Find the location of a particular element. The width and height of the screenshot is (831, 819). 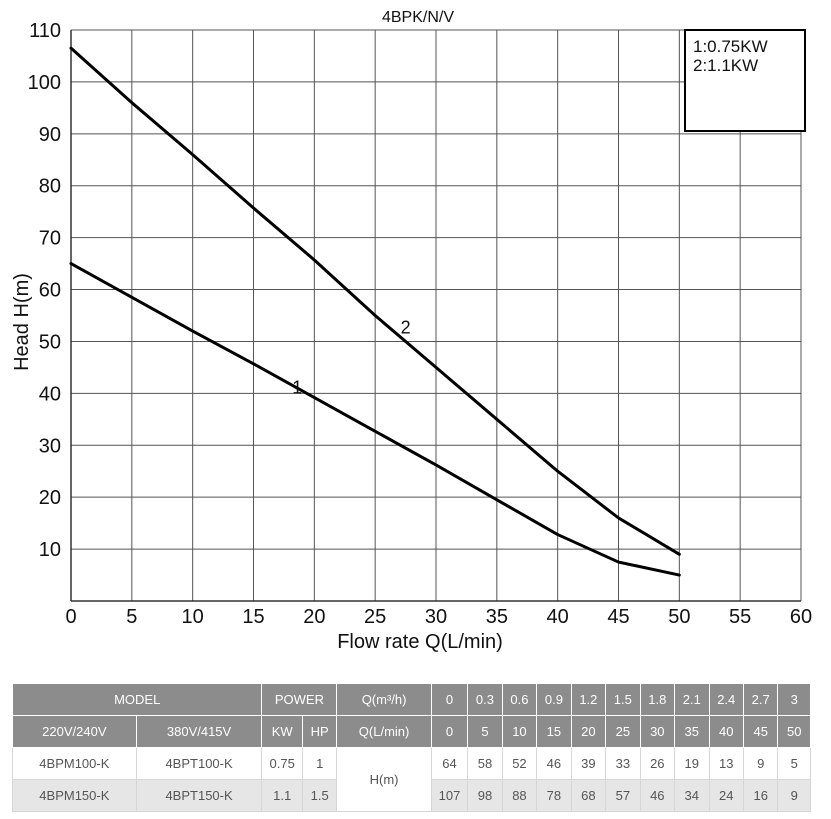

model-380-cell: 4BPT100-K is located at coordinates (199, 763).